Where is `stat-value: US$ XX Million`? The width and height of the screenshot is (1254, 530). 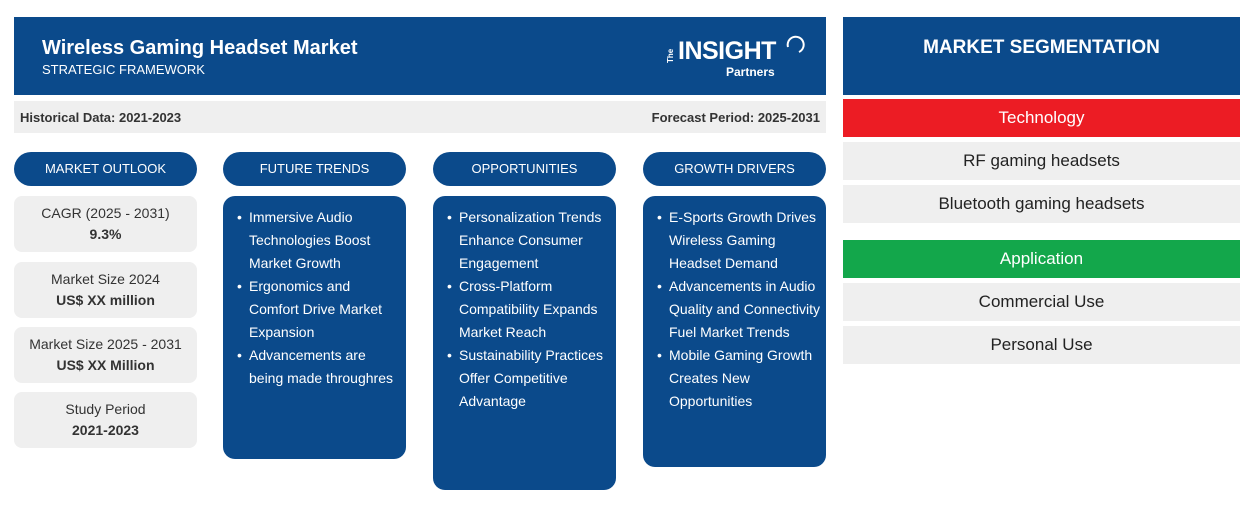 stat-value: US$ XX Million is located at coordinates (105, 365).